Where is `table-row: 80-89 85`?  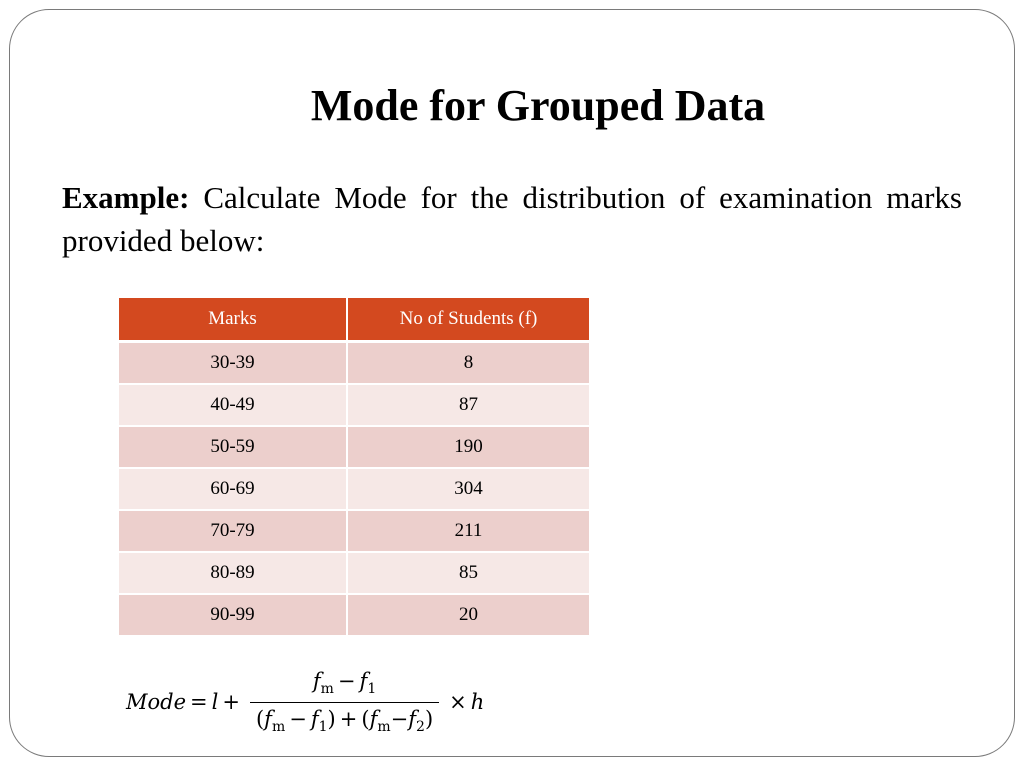
table-row: 80-89 85 is located at coordinates (354, 573).